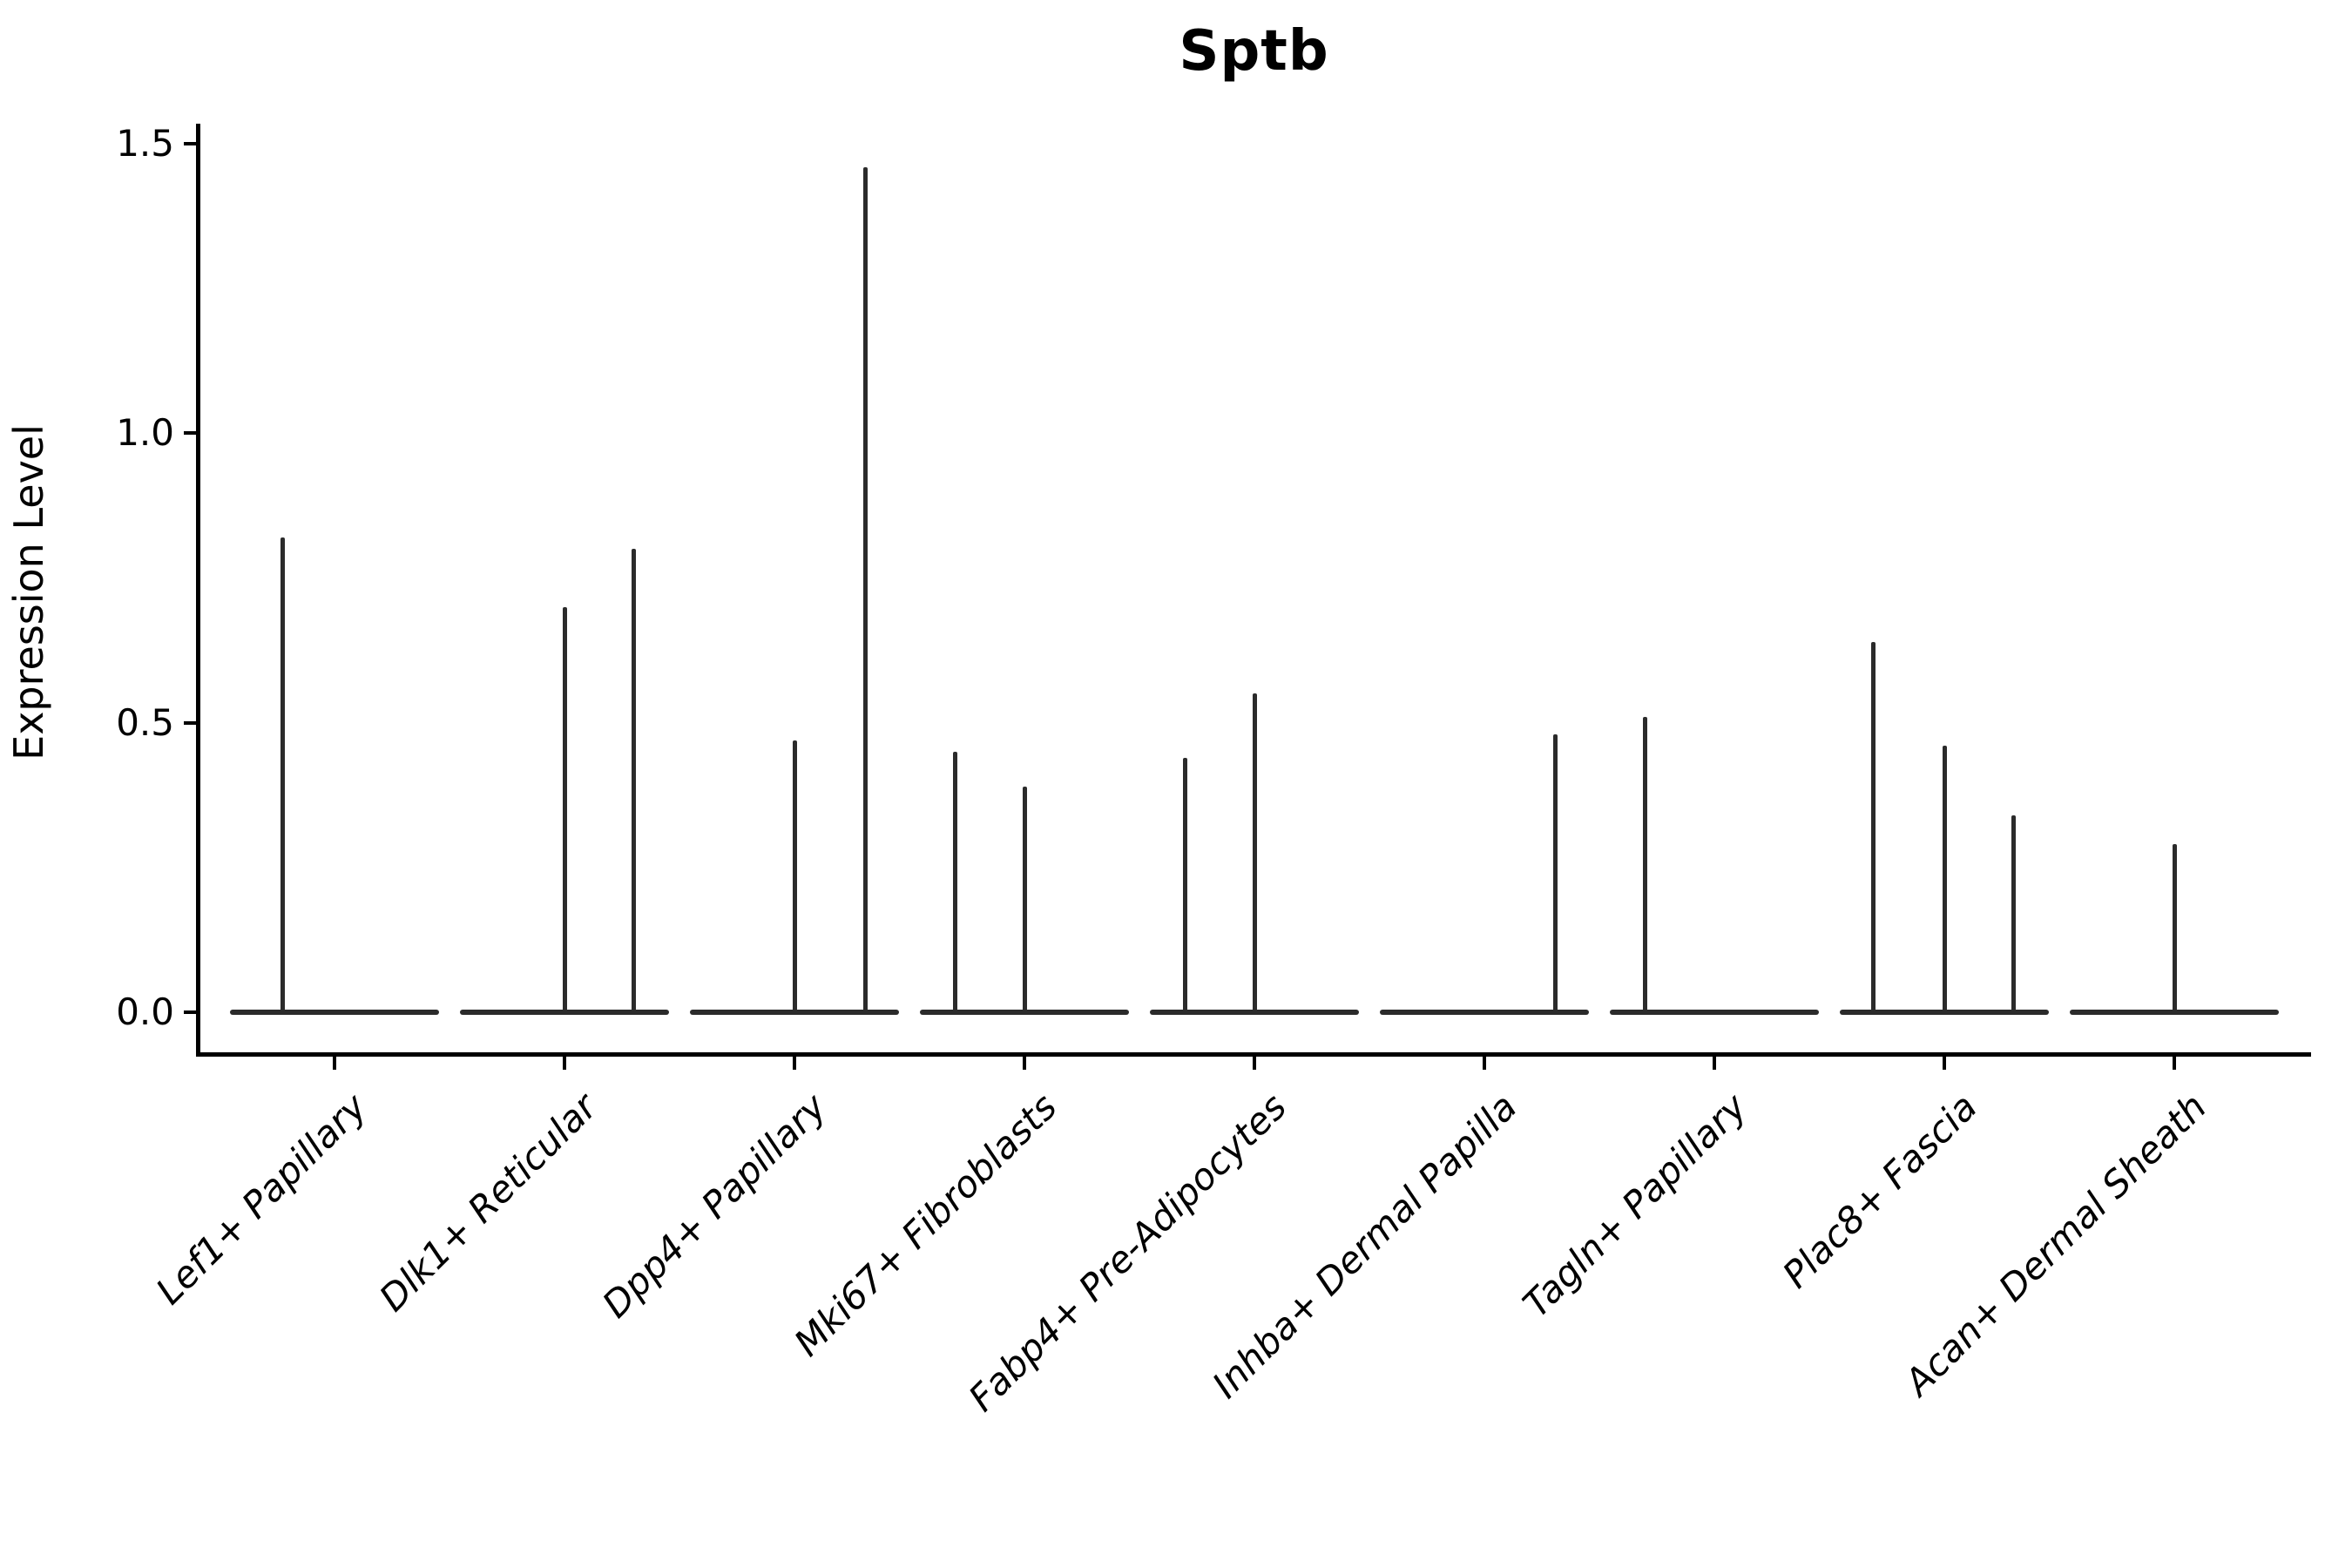  What do you see at coordinates (1254, 52) in the screenshot?
I see `plot-title: Sptb` at bounding box center [1254, 52].